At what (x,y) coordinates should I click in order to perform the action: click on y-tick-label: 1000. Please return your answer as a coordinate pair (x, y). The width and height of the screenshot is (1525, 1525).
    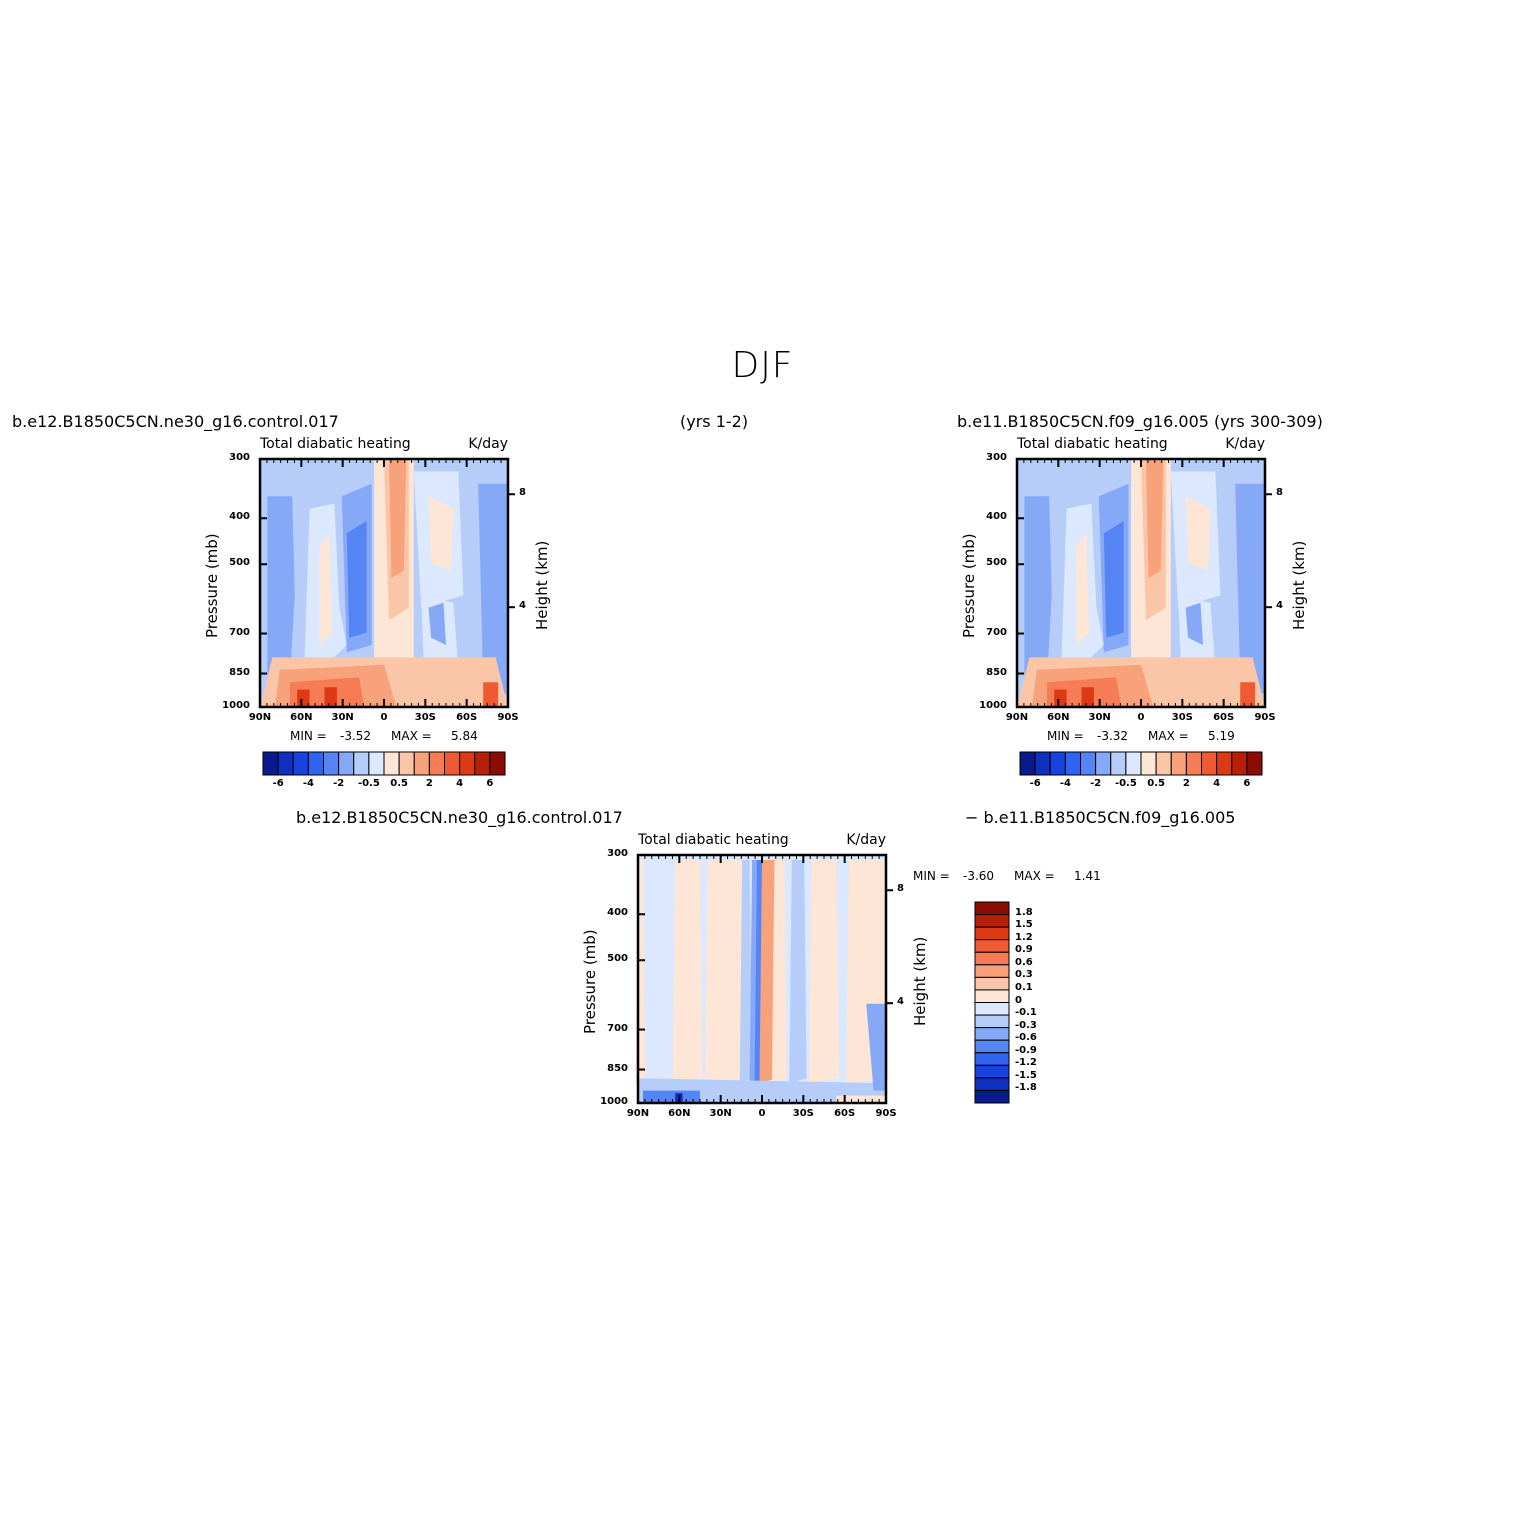
    Looking at the image, I should click on (614, 1101).